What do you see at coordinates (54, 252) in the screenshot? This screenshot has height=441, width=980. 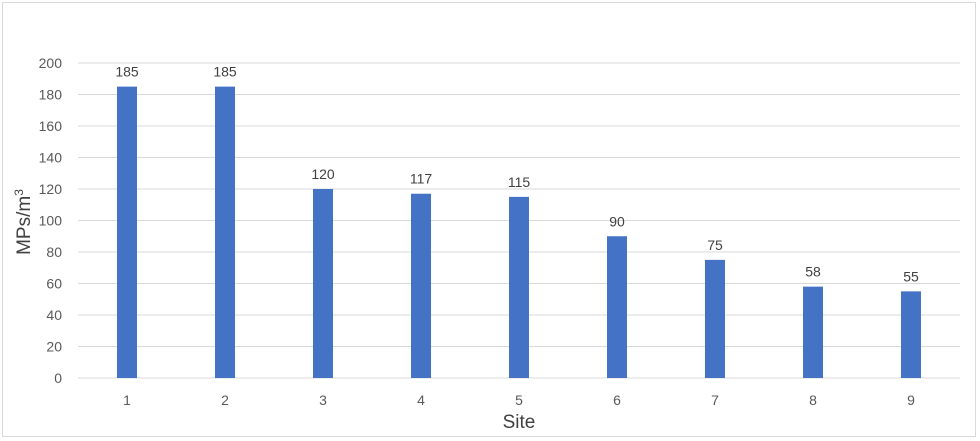 I see `y-tick-label: 80` at bounding box center [54, 252].